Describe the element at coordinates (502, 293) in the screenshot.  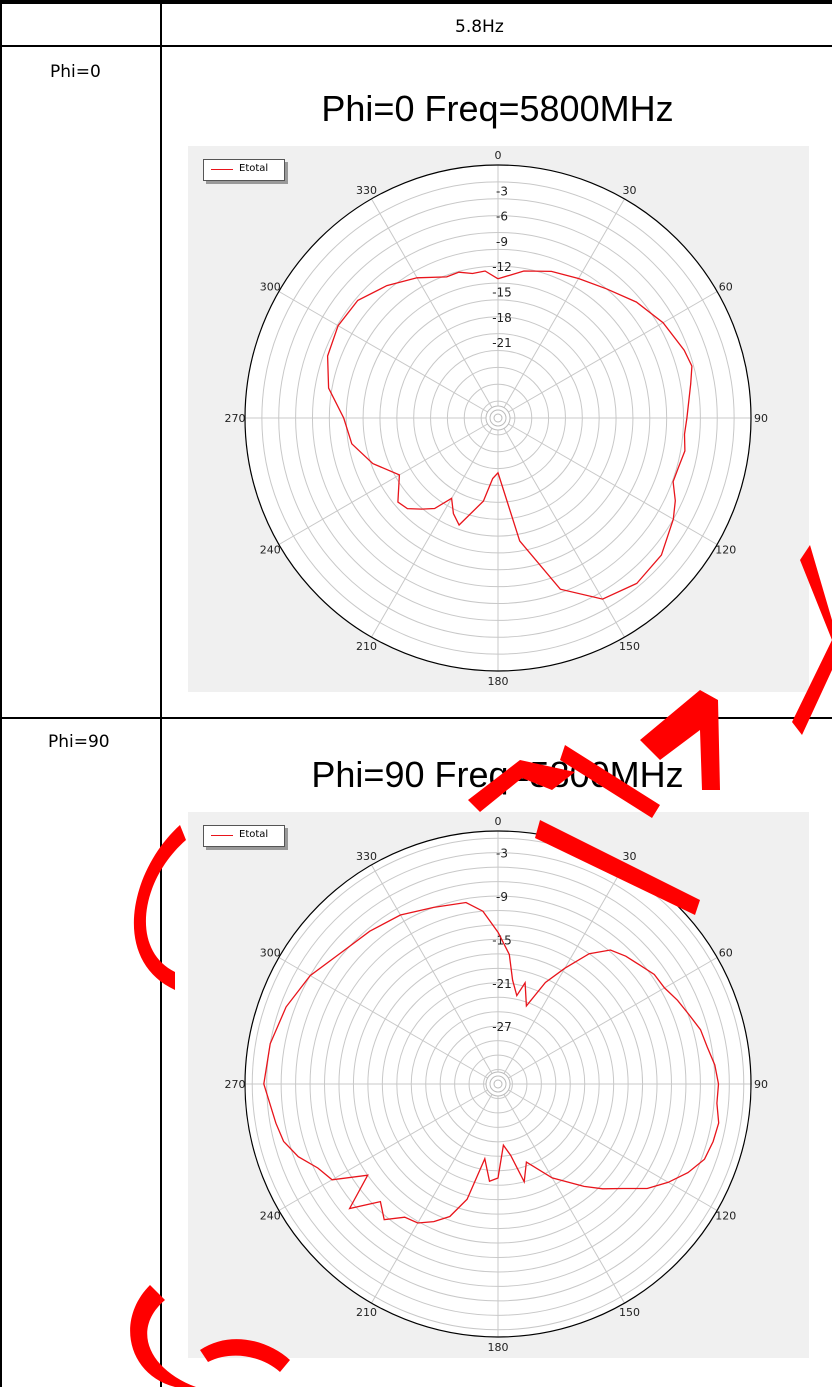
I see `radial-tick-label: -15` at that location.